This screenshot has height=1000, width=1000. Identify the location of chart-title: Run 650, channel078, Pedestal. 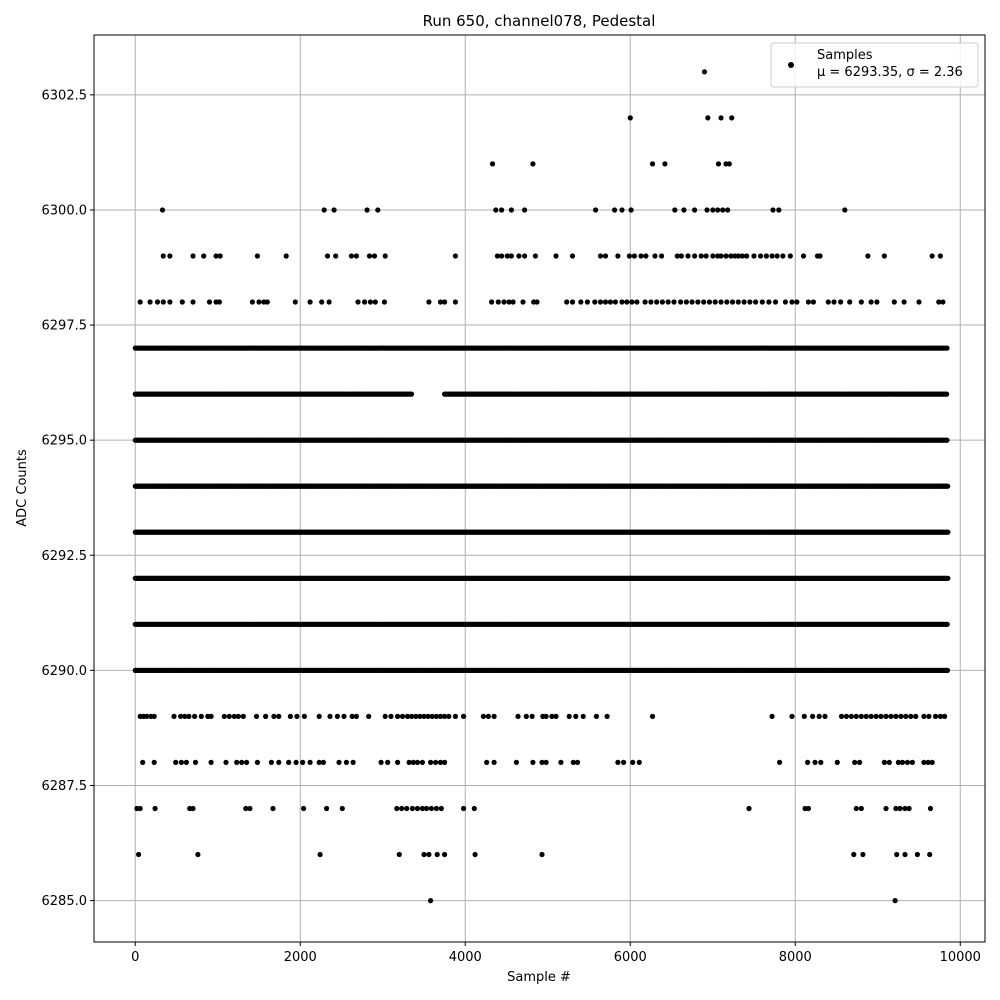
(539, 21).